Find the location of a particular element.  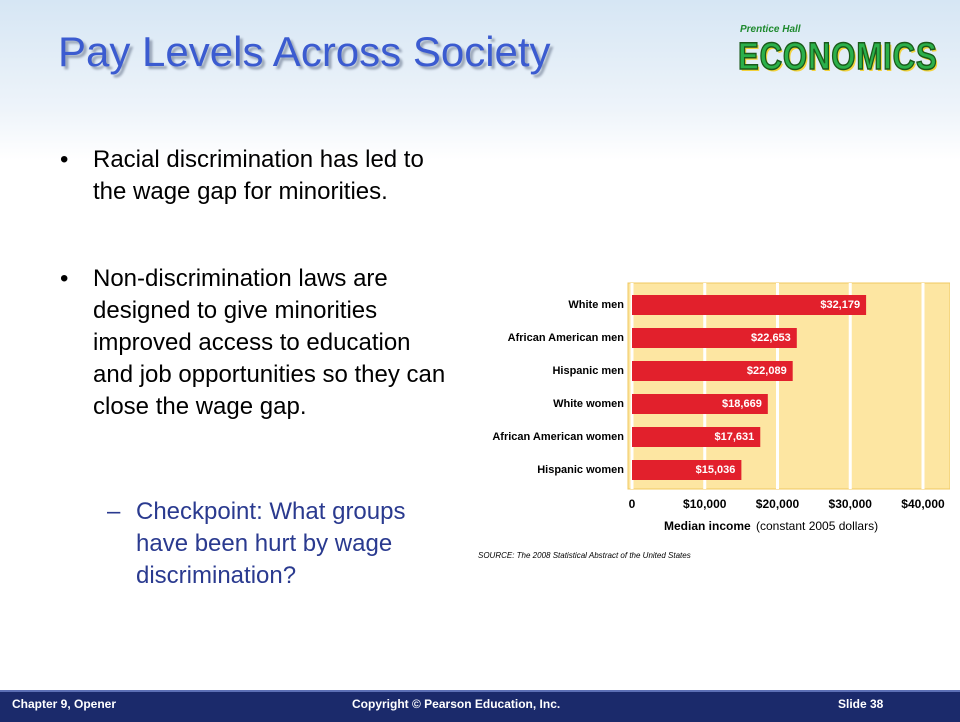

x-tick-label: 0 is located at coordinates (632, 504).